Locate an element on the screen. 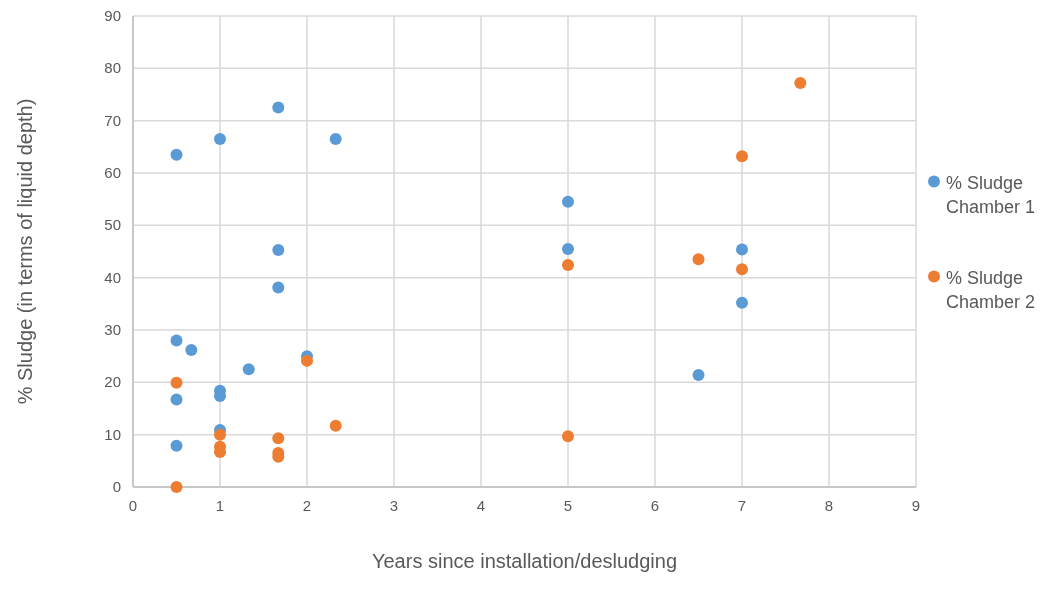 This screenshot has width=1050, height=590. x-axis-title: Years since installation/desludging is located at coordinates (524, 561).